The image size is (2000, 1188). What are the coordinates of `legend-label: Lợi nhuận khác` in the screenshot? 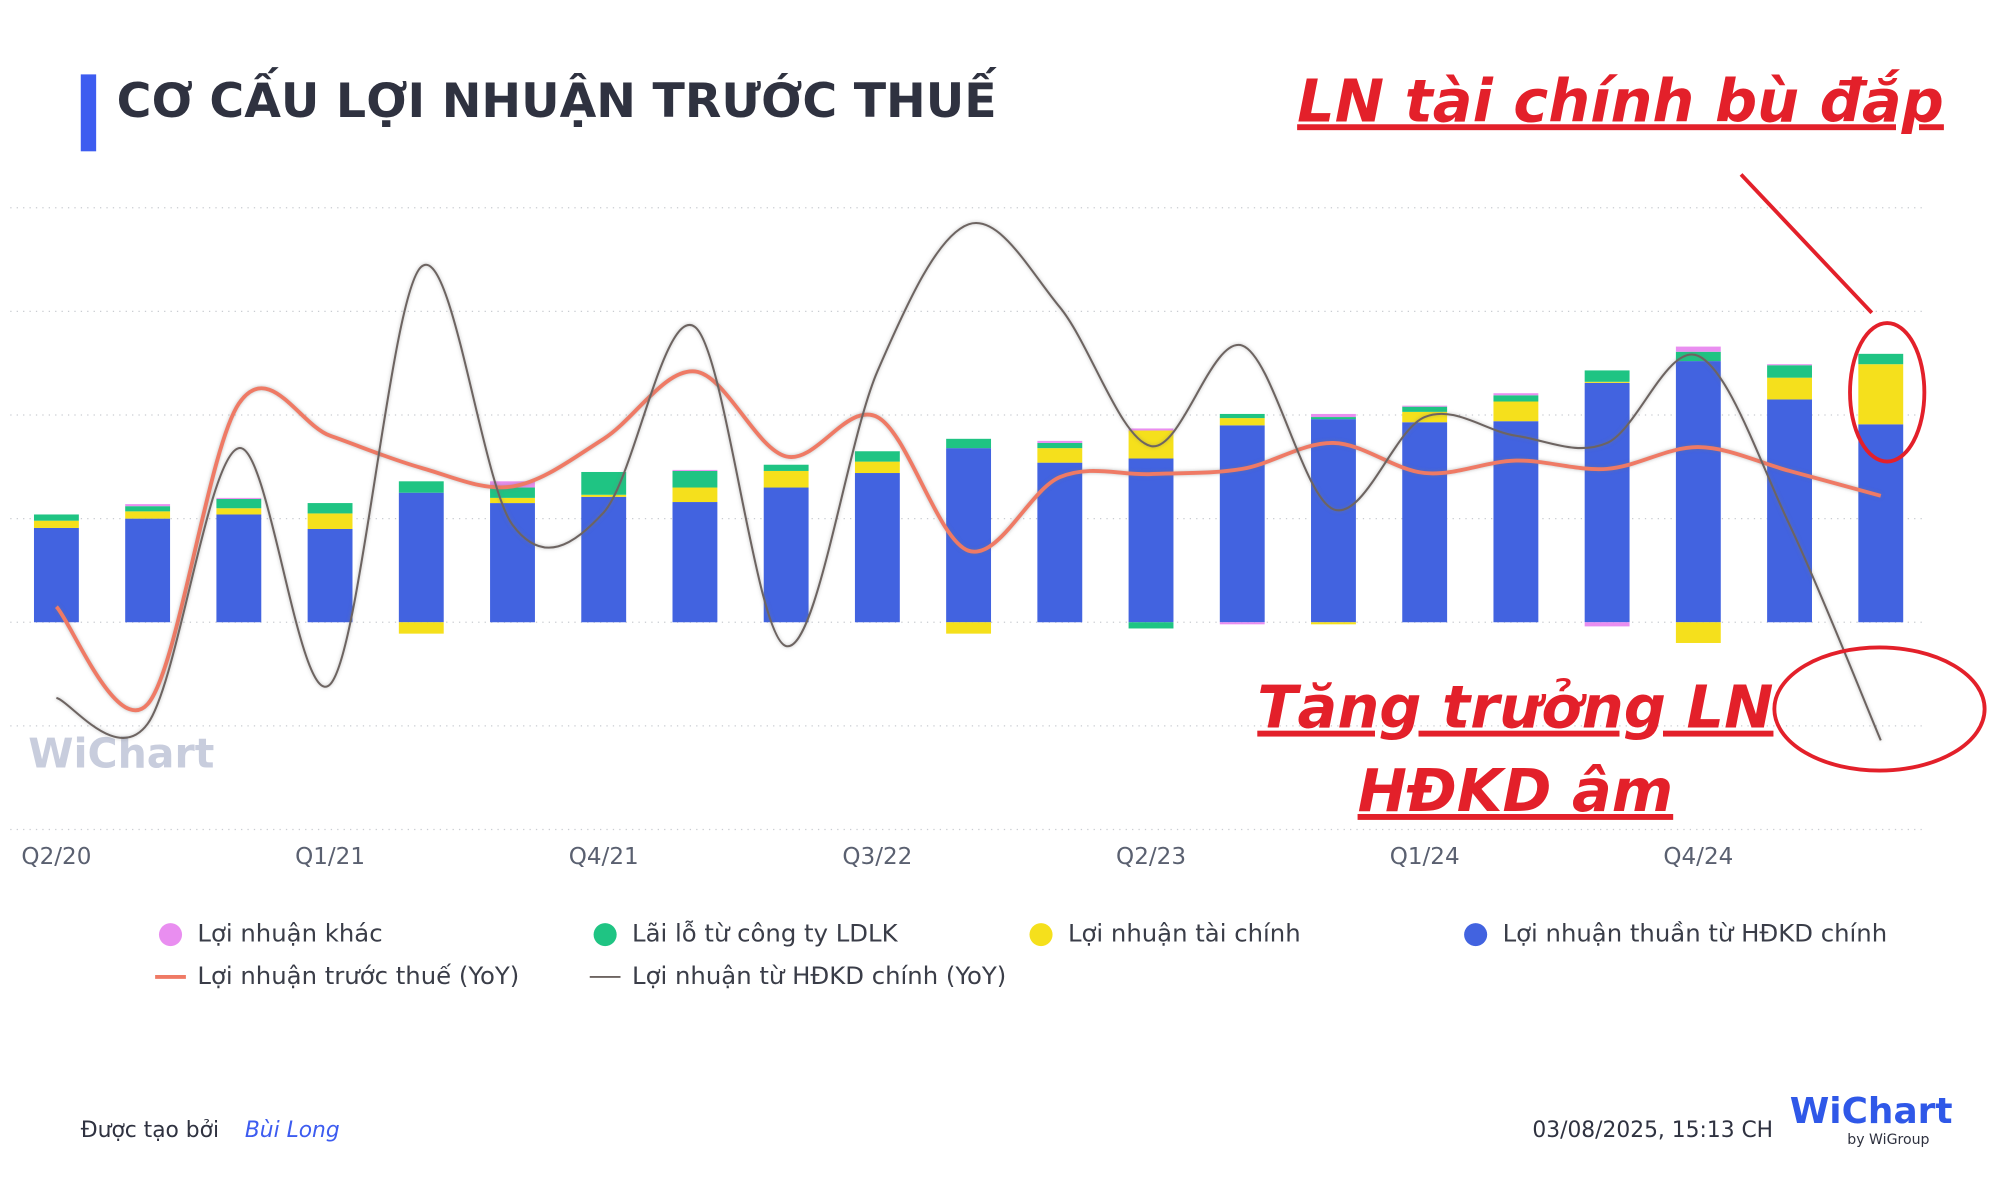 It's located at (289, 933).